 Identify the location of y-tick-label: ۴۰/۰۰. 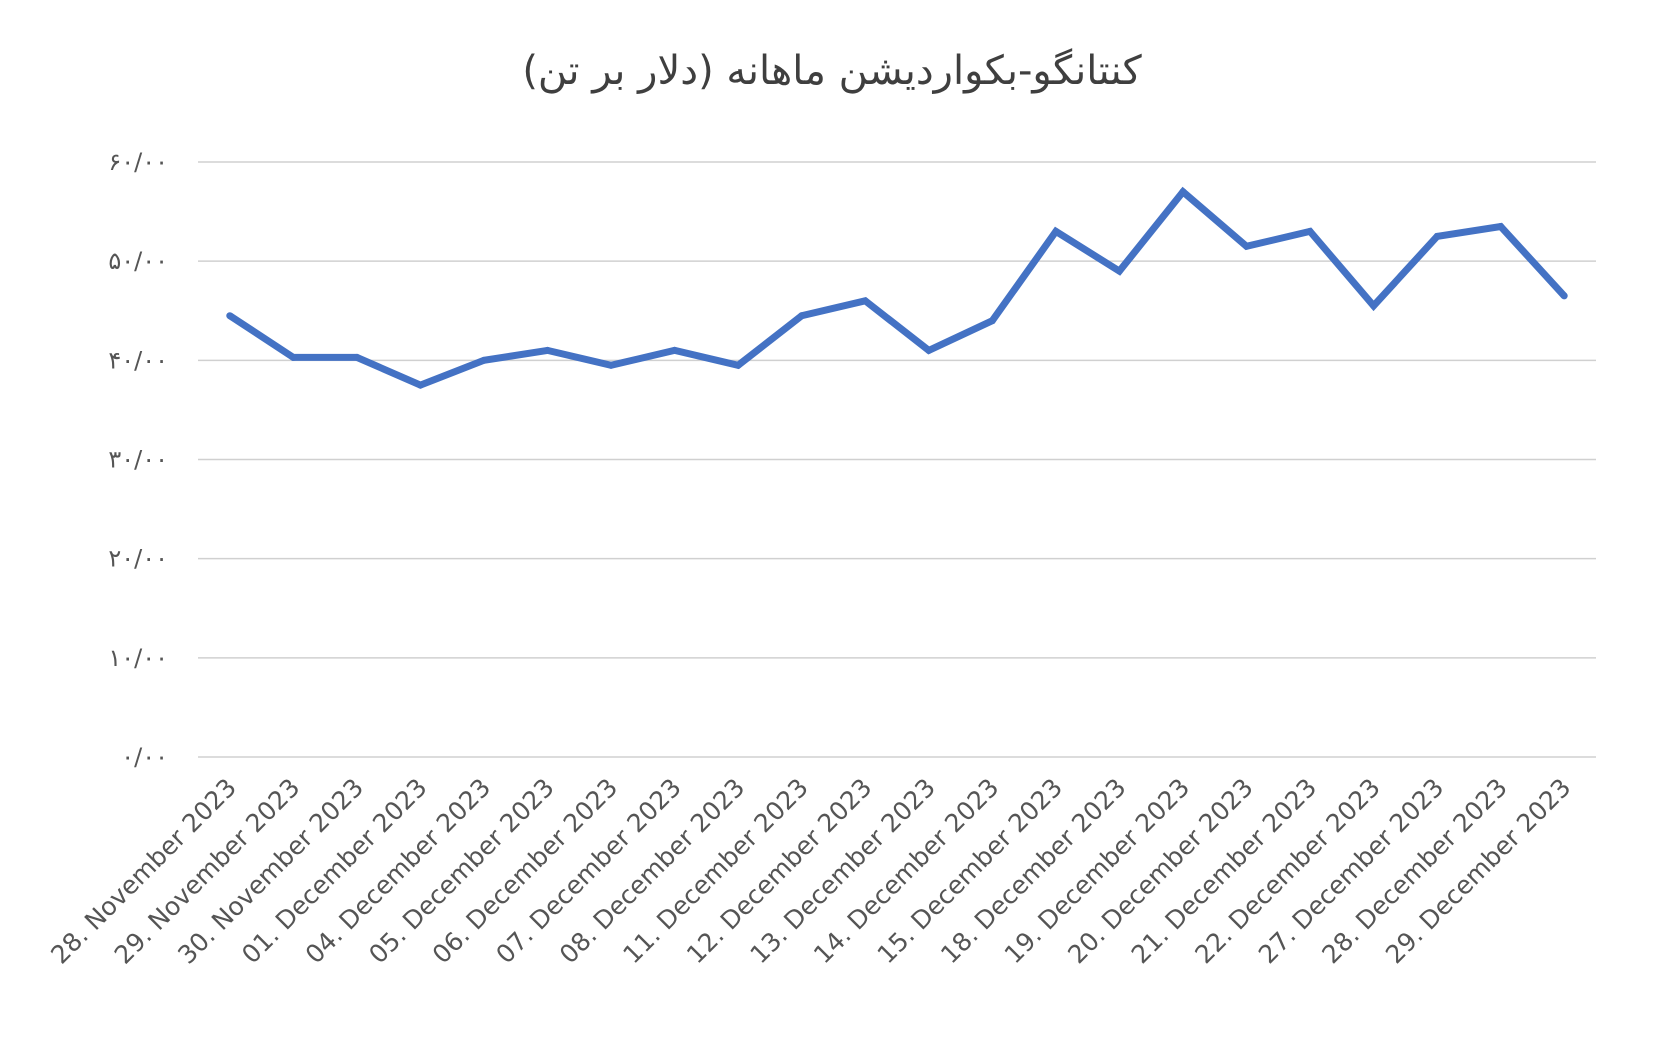
(138, 360).